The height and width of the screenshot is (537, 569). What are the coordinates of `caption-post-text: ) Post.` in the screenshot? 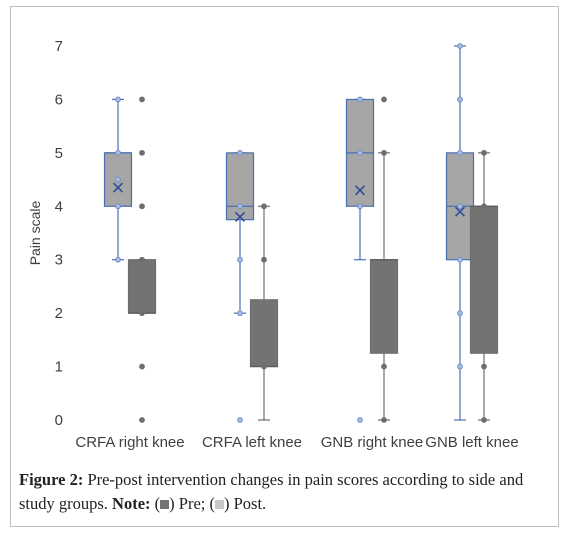 It's located at (245, 503).